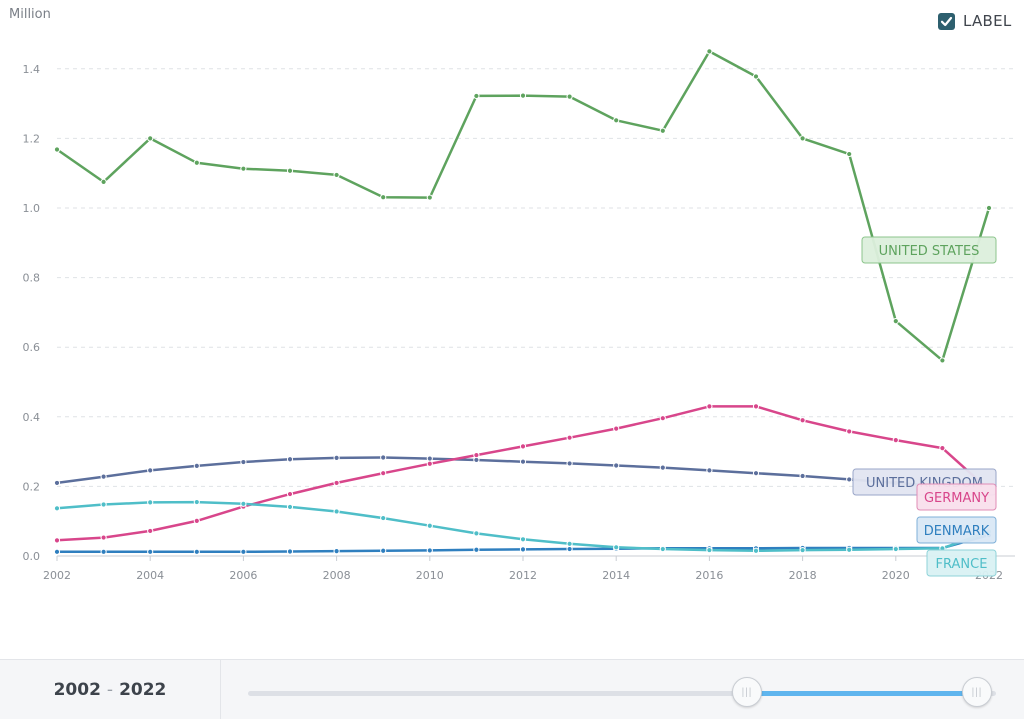  I want to click on y-tick-label: 1.4, so click(32, 69).